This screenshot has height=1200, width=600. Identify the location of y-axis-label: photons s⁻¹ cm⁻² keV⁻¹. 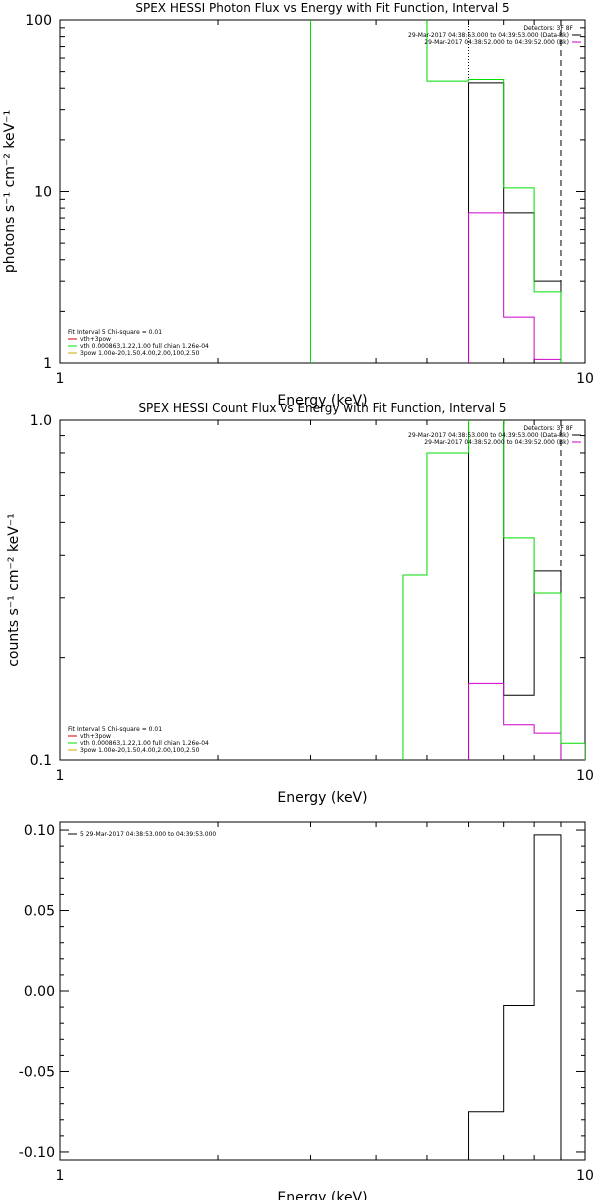
(10, 191).